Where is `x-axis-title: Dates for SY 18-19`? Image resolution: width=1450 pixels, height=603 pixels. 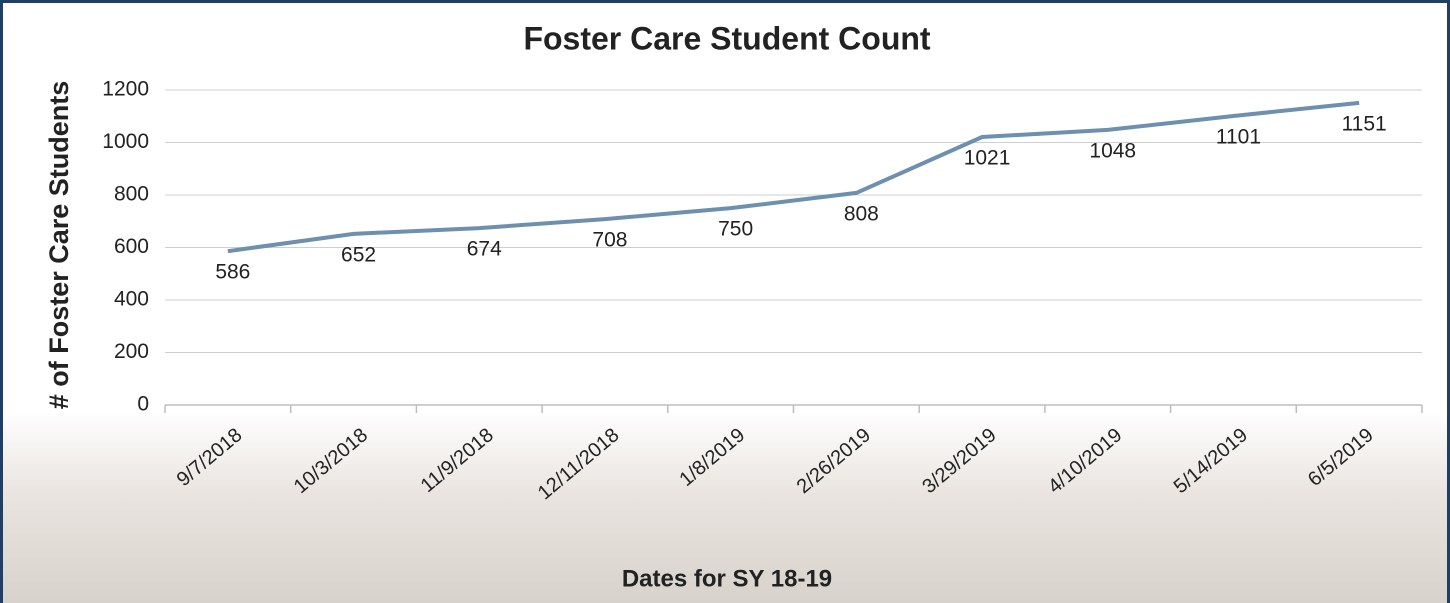 x-axis-title: Dates for SY 18-19 is located at coordinates (727, 578).